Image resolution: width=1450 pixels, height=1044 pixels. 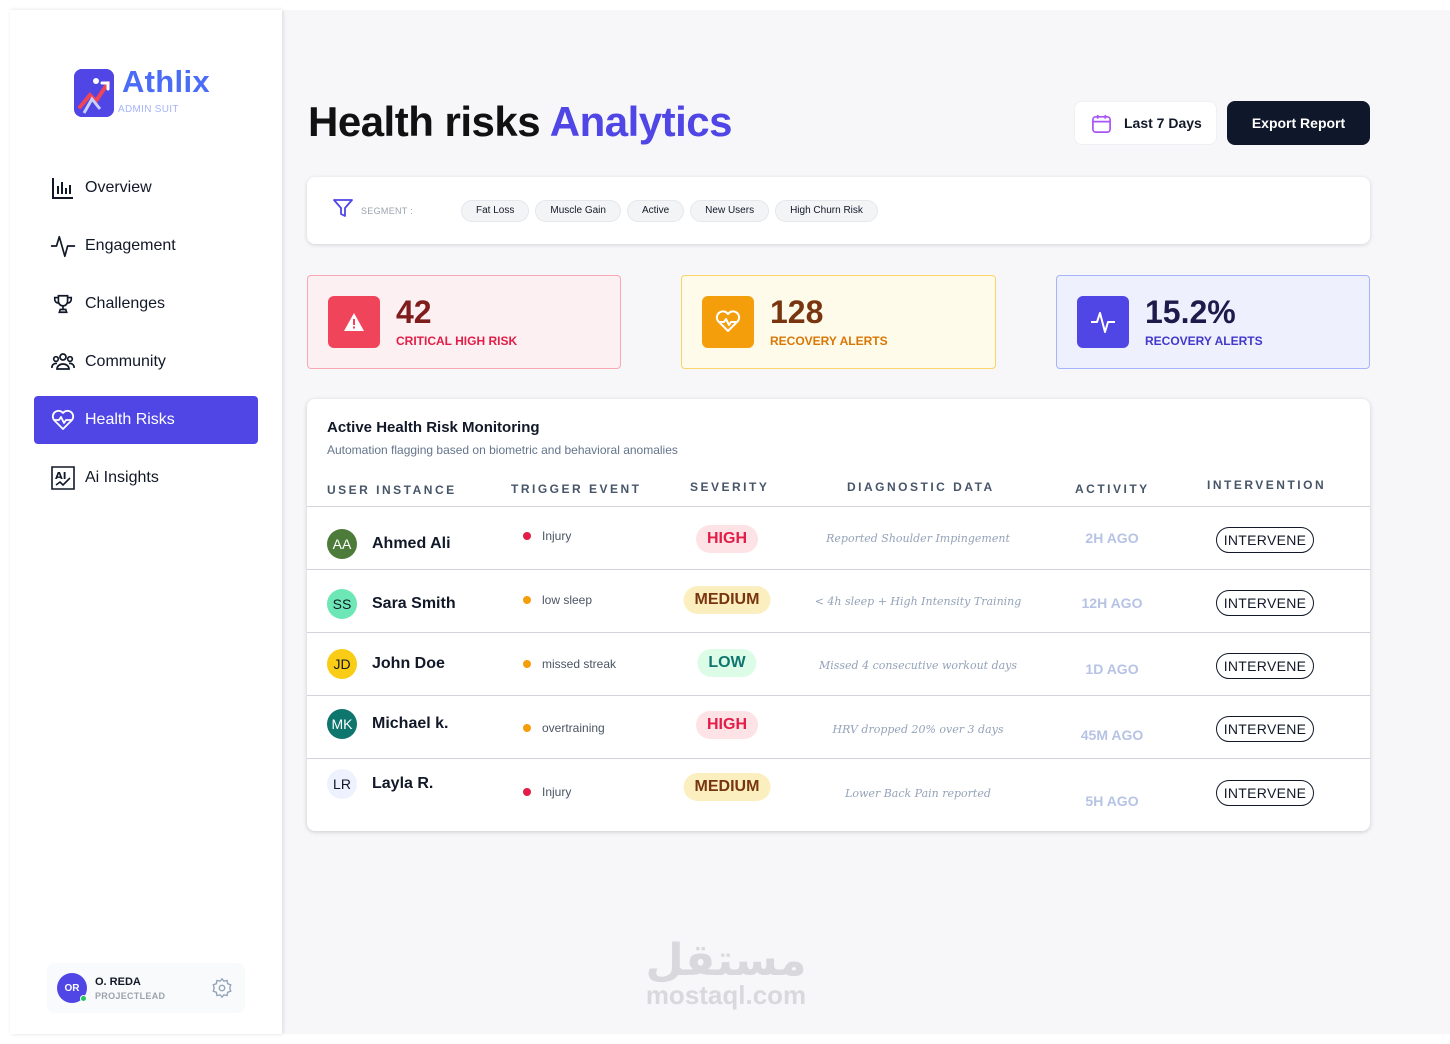 I want to click on online-status-dot, so click(x=83, y=998).